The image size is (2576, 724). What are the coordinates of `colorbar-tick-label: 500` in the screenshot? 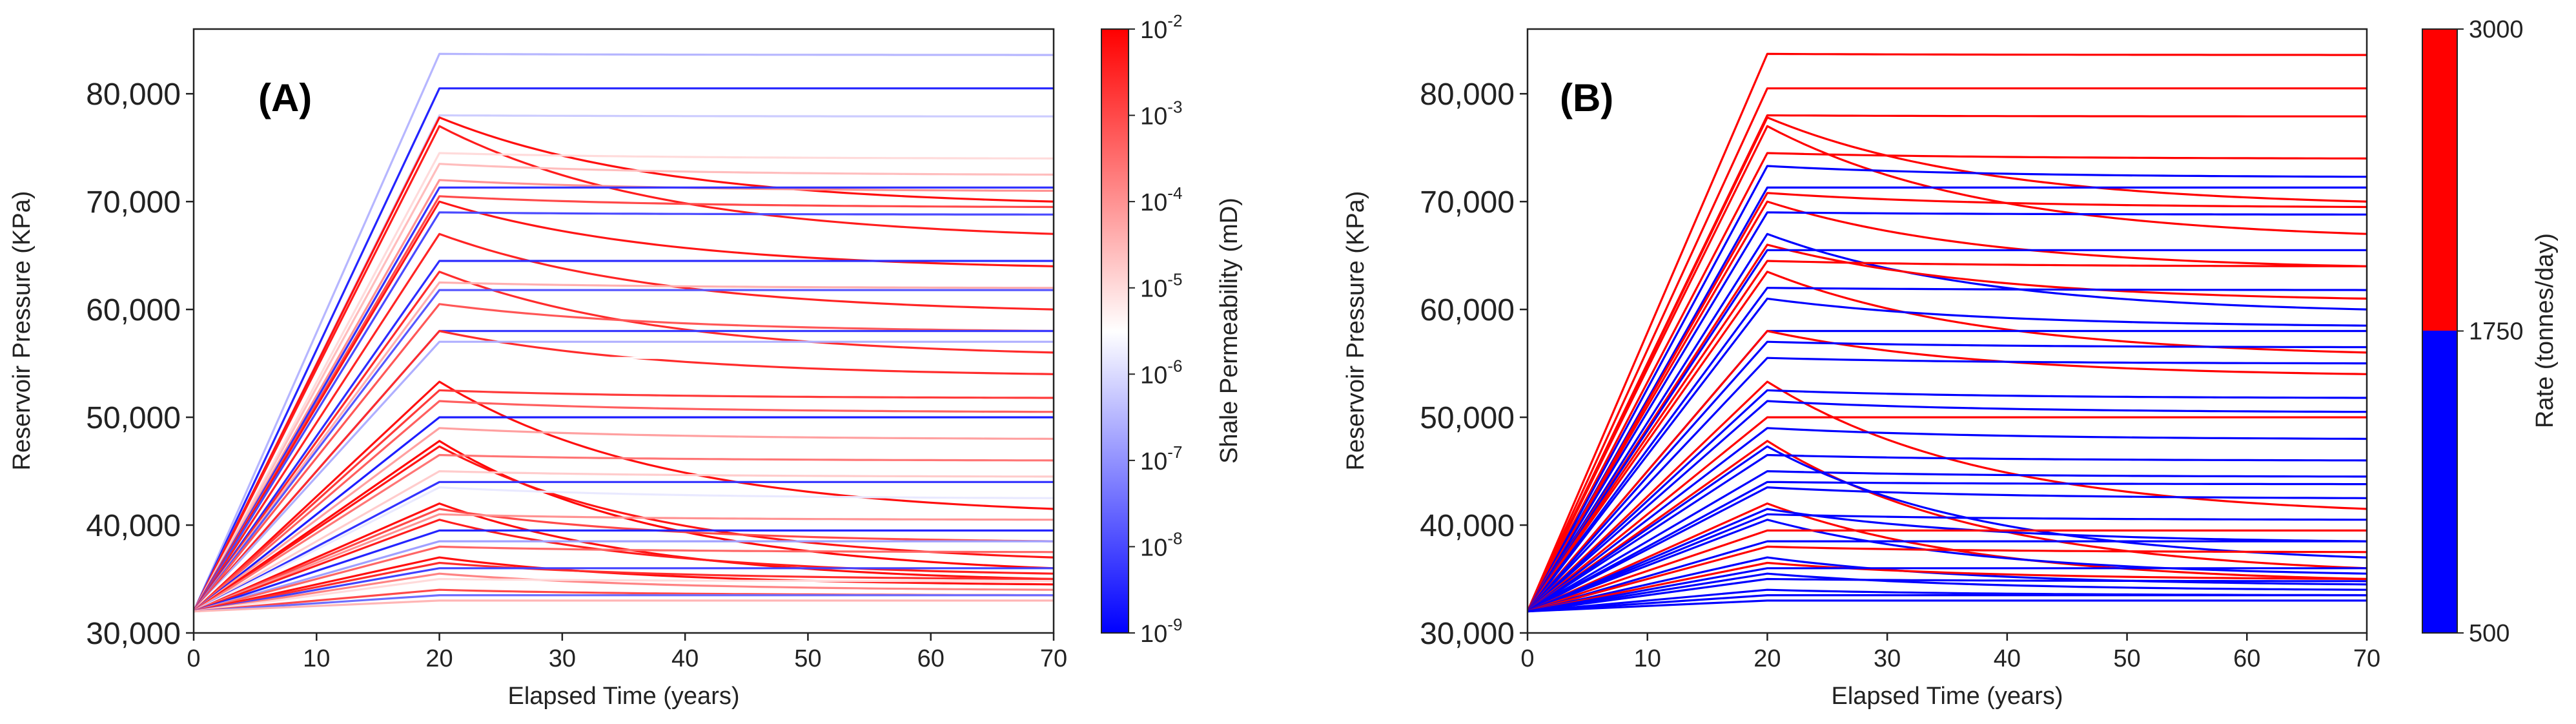 It's located at (2489, 633).